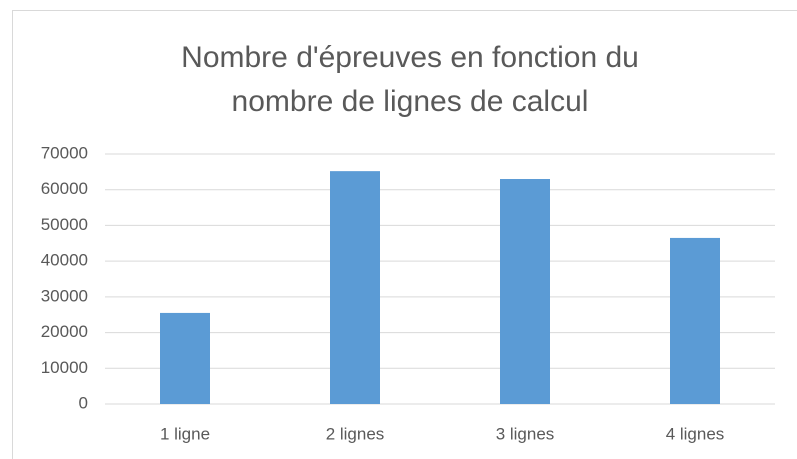  I want to click on y-tick-label: 40000, so click(64, 260).